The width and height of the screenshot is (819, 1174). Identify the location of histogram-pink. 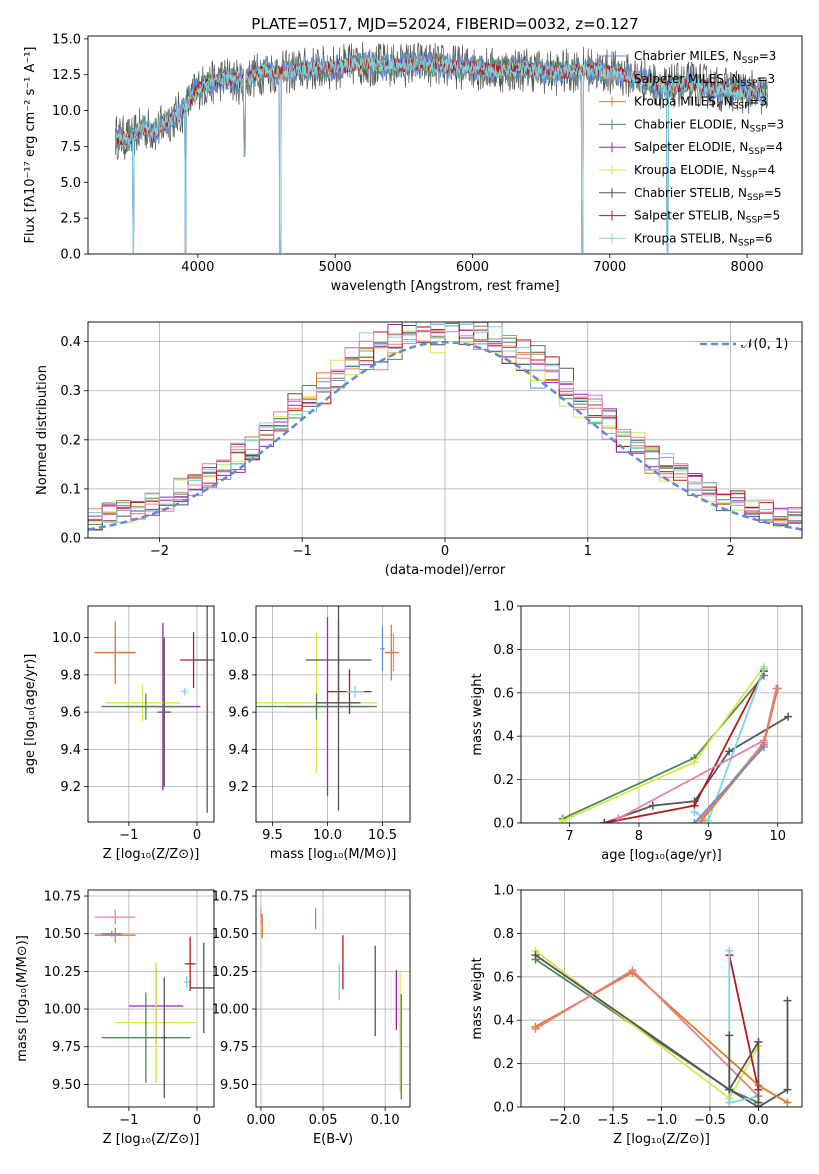
(445, 426).